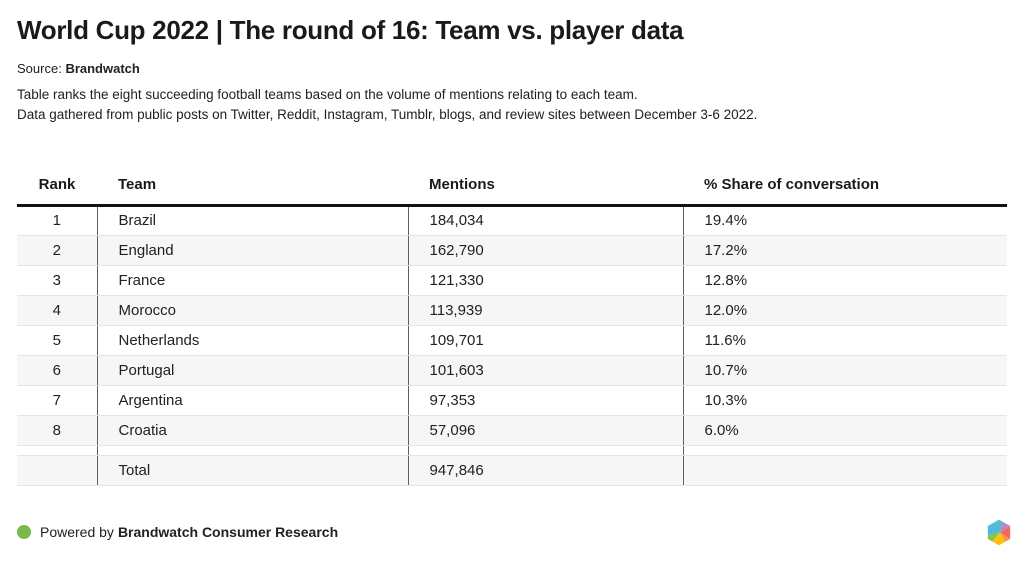 The image size is (1024, 568). What do you see at coordinates (252, 220) in the screenshot?
I see `team-cell: Brazil` at bounding box center [252, 220].